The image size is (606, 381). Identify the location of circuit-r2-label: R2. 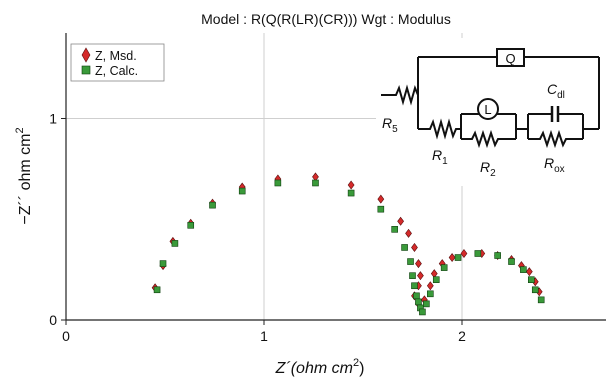
(488, 169).